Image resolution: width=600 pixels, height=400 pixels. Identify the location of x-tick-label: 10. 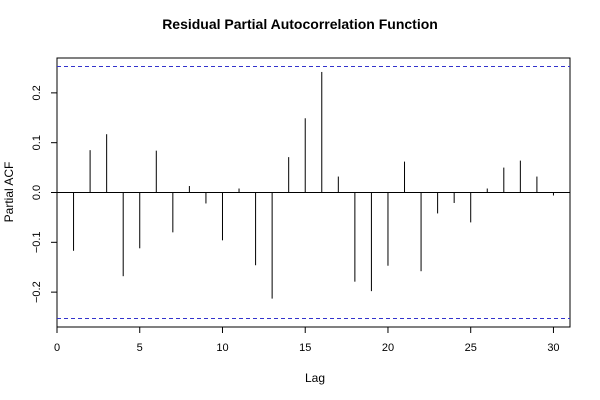
(222, 348).